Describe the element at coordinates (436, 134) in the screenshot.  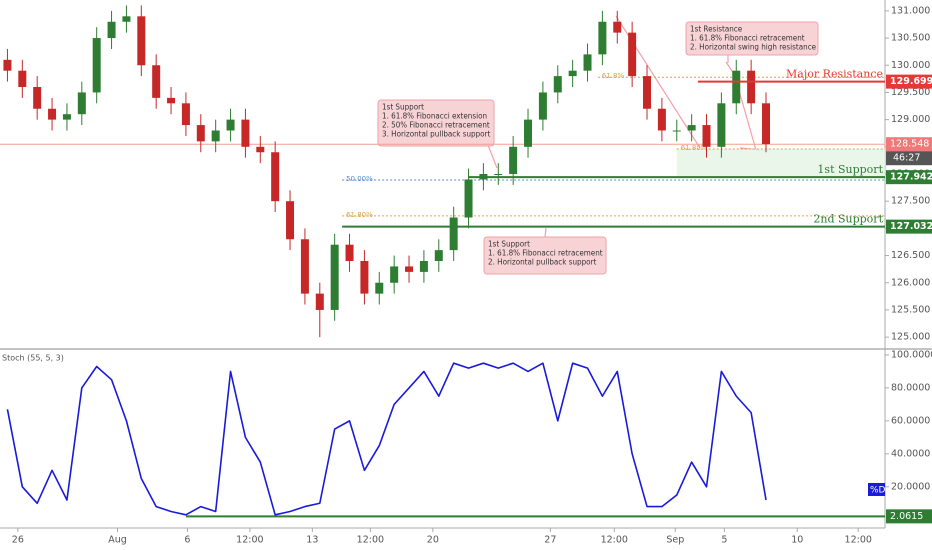
I see `annotation-line: 3. Horizontal pullback support` at that location.